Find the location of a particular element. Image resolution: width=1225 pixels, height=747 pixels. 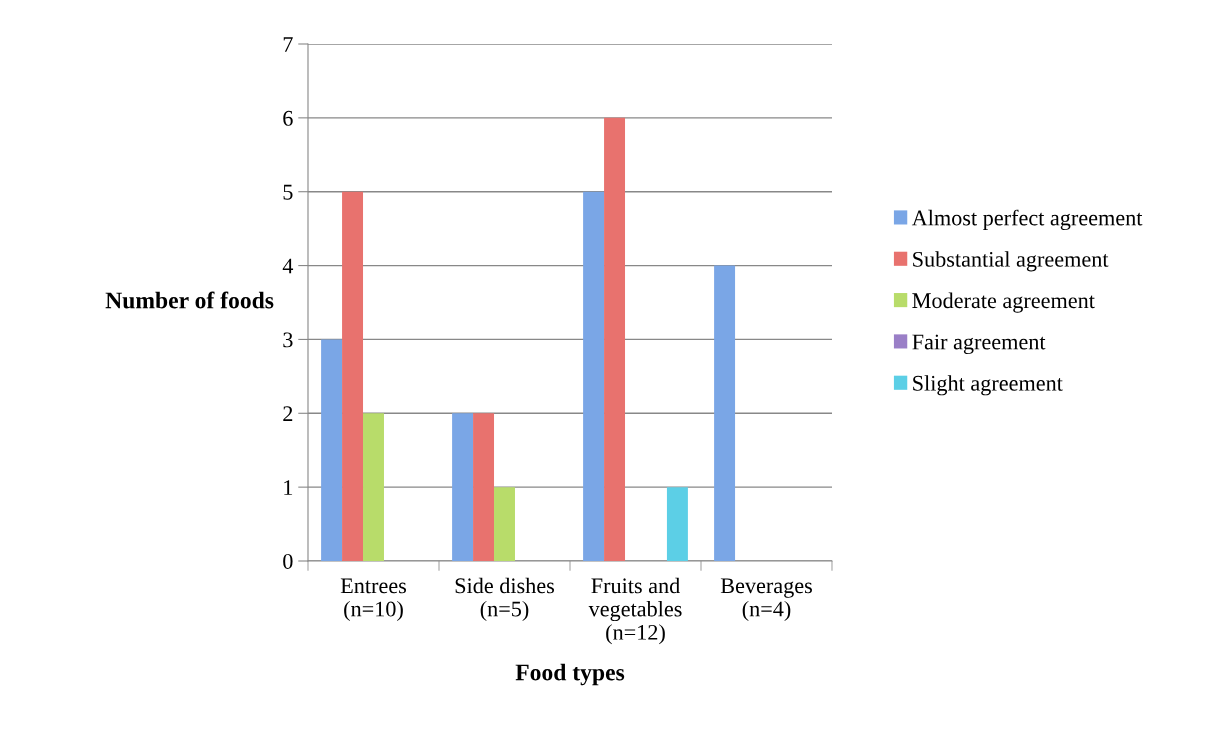

y-tick-label: 3 is located at coordinates (288, 340).